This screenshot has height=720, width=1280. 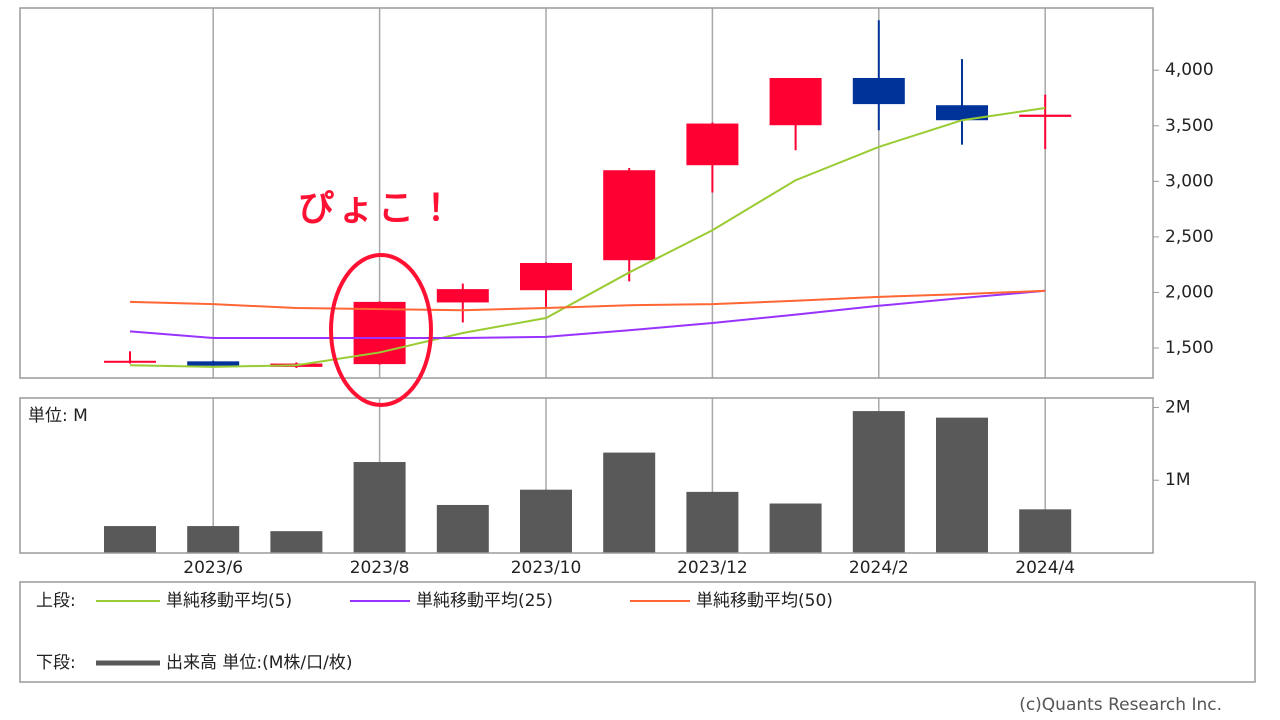 I want to click on legend-entry: 出来高 単位:(M株/口/枚), so click(x=259, y=663).